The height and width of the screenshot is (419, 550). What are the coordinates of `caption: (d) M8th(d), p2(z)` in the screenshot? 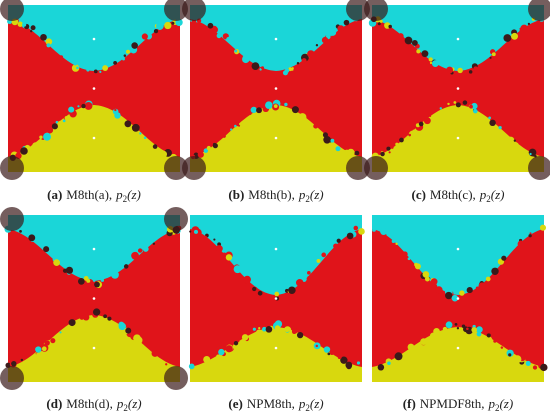 It's located at (93, 404).